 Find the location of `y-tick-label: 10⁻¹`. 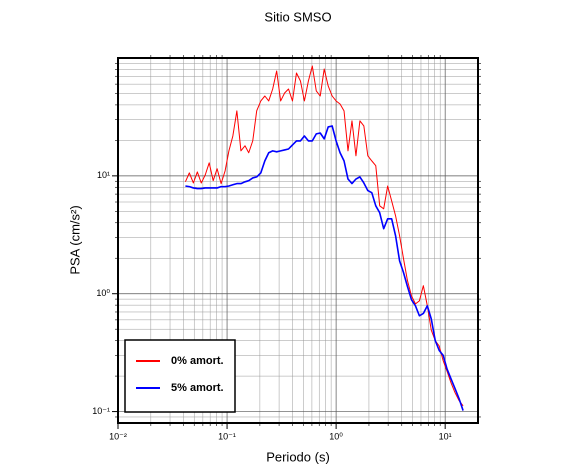

y-tick-label: 10⁻¹ is located at coordinates (101, 411).